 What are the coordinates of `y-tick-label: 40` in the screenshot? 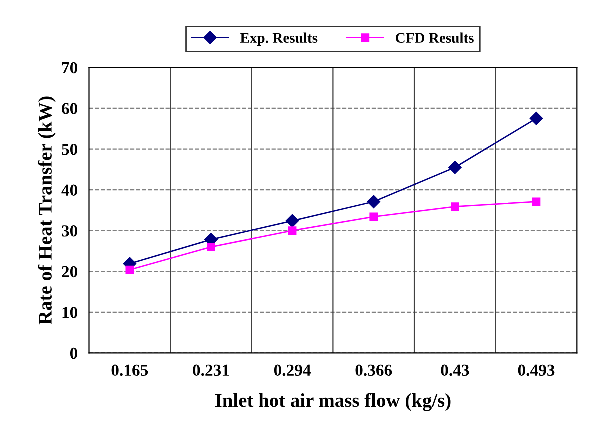 It's located at (70, 190).